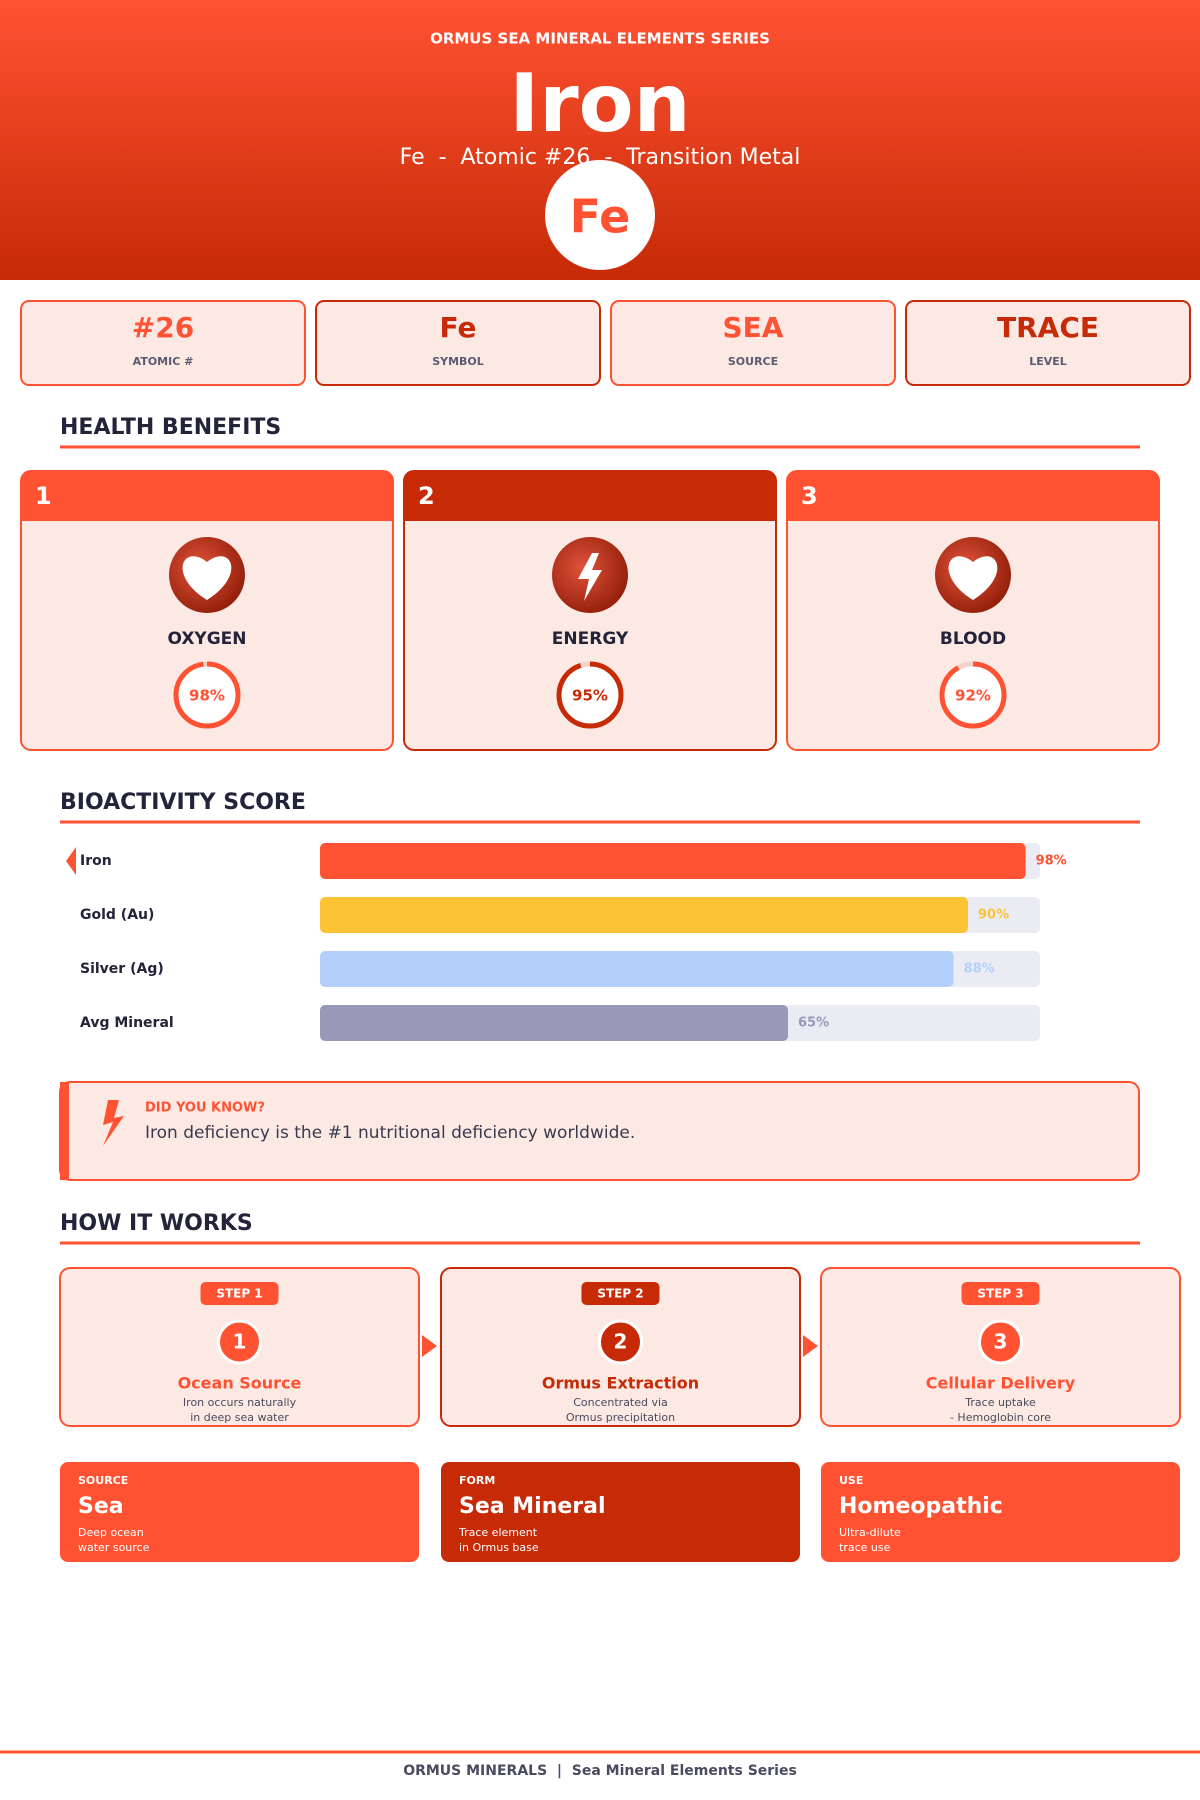 The image size is (1200, 1800). I want to click on bolt-icon, so click(590, 577).